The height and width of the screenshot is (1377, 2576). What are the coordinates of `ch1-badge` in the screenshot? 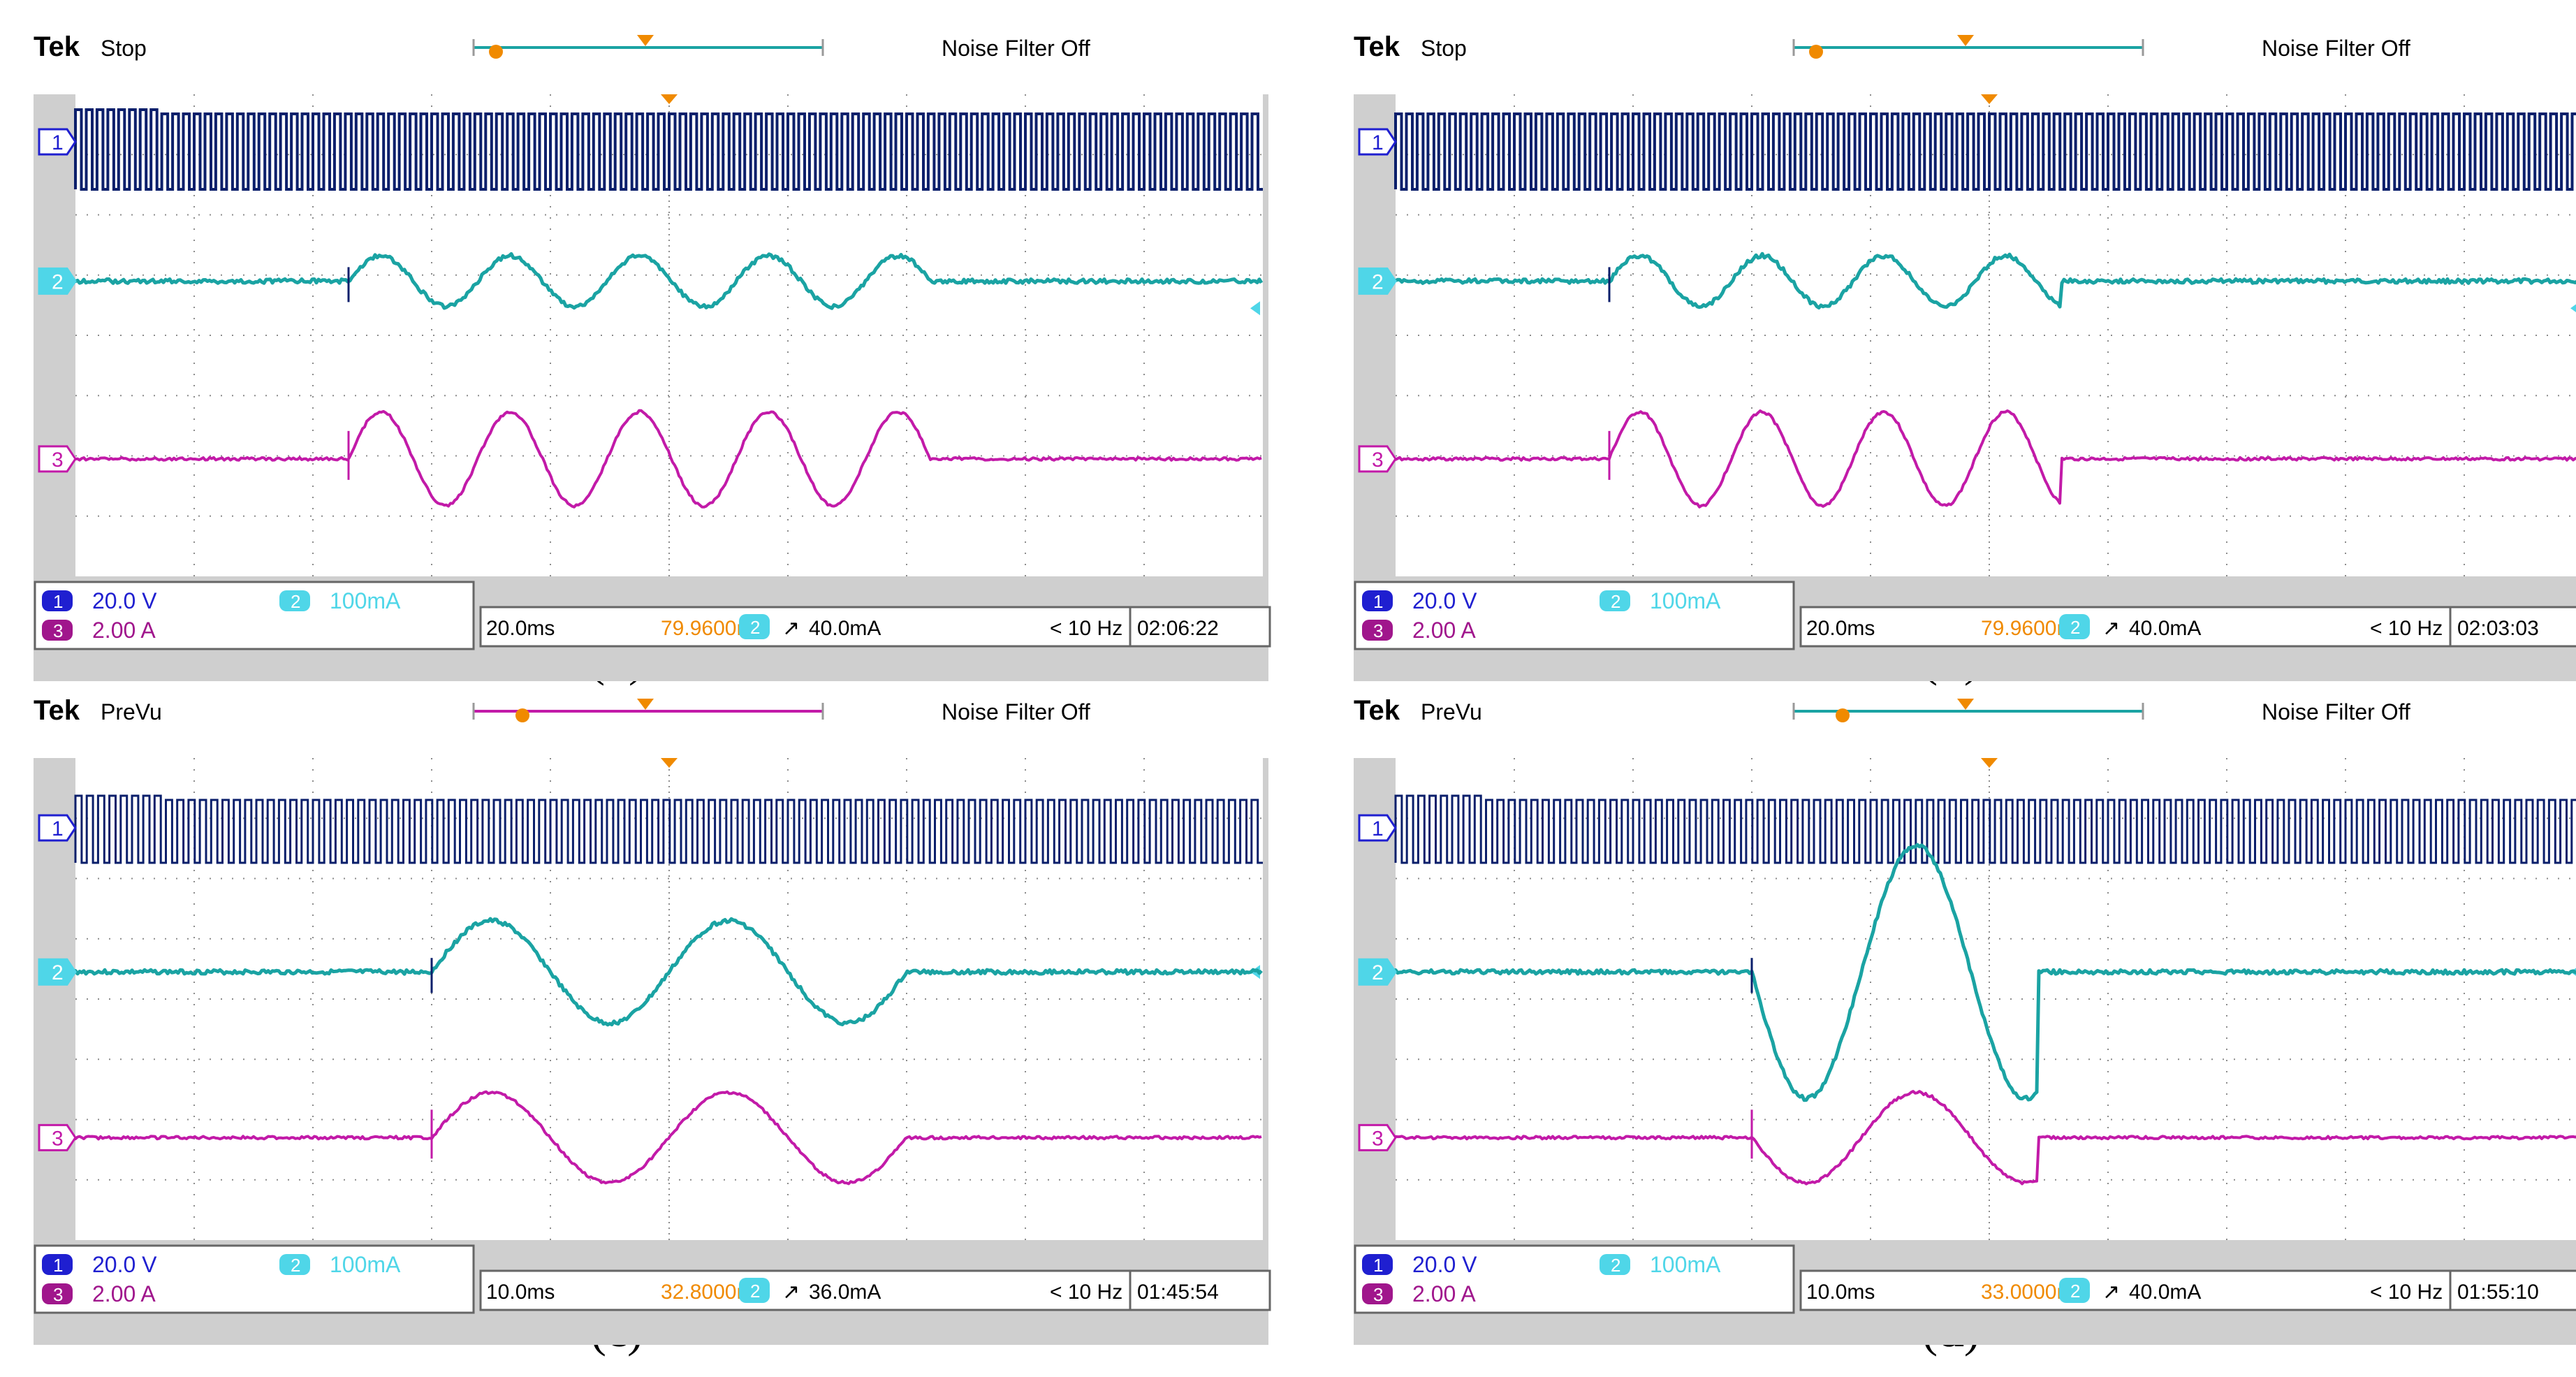 It's located at (1377, 1264).